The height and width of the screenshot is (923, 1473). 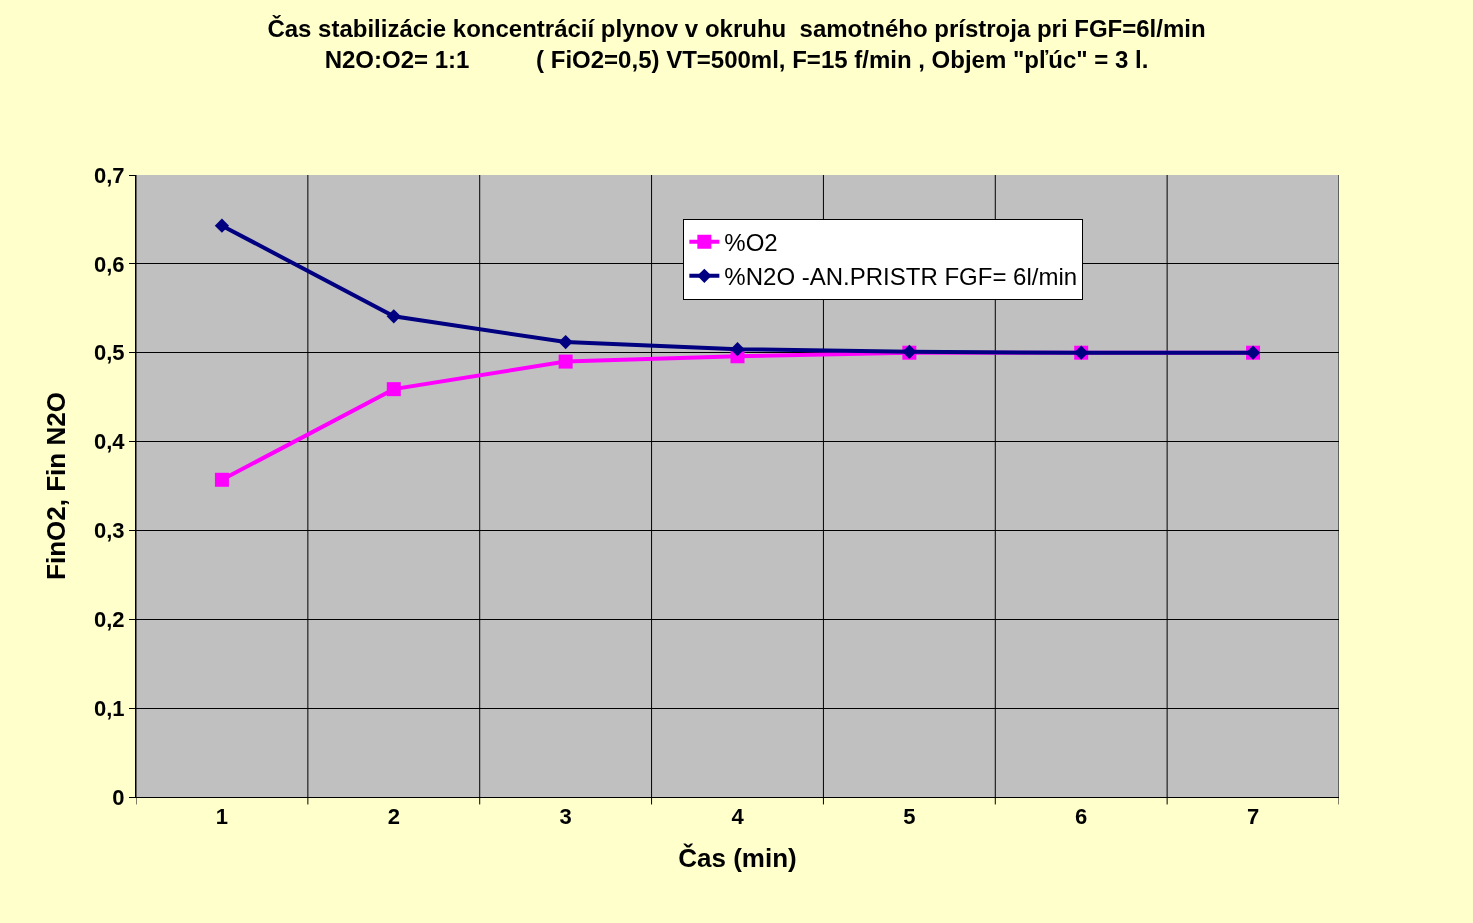 I want to click on y-axis-title: FinO2, Fin N2O, so click(x=56, y=486).